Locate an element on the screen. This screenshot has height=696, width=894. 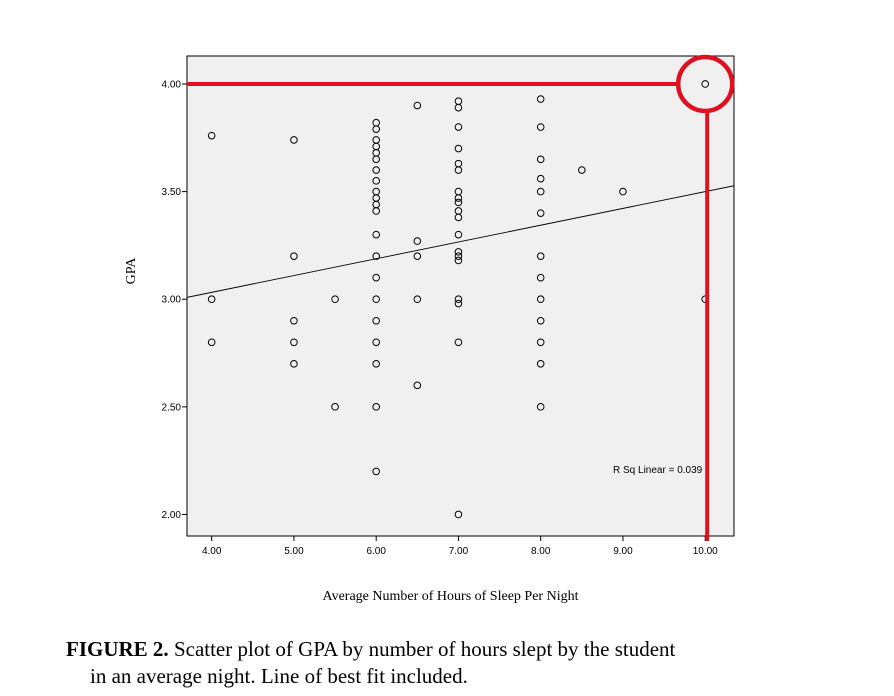
y-tick-label: 2.00 is located at coordinates (172, 515).